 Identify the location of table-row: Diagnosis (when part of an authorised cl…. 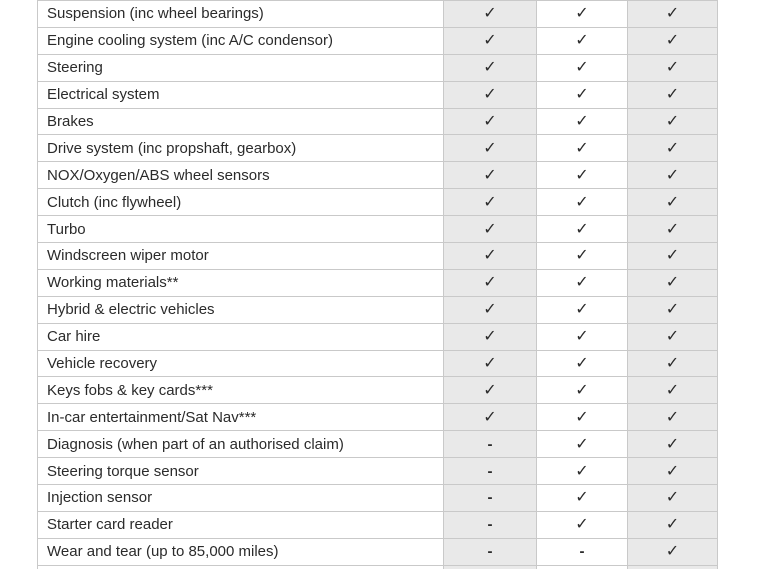
(377, 444).